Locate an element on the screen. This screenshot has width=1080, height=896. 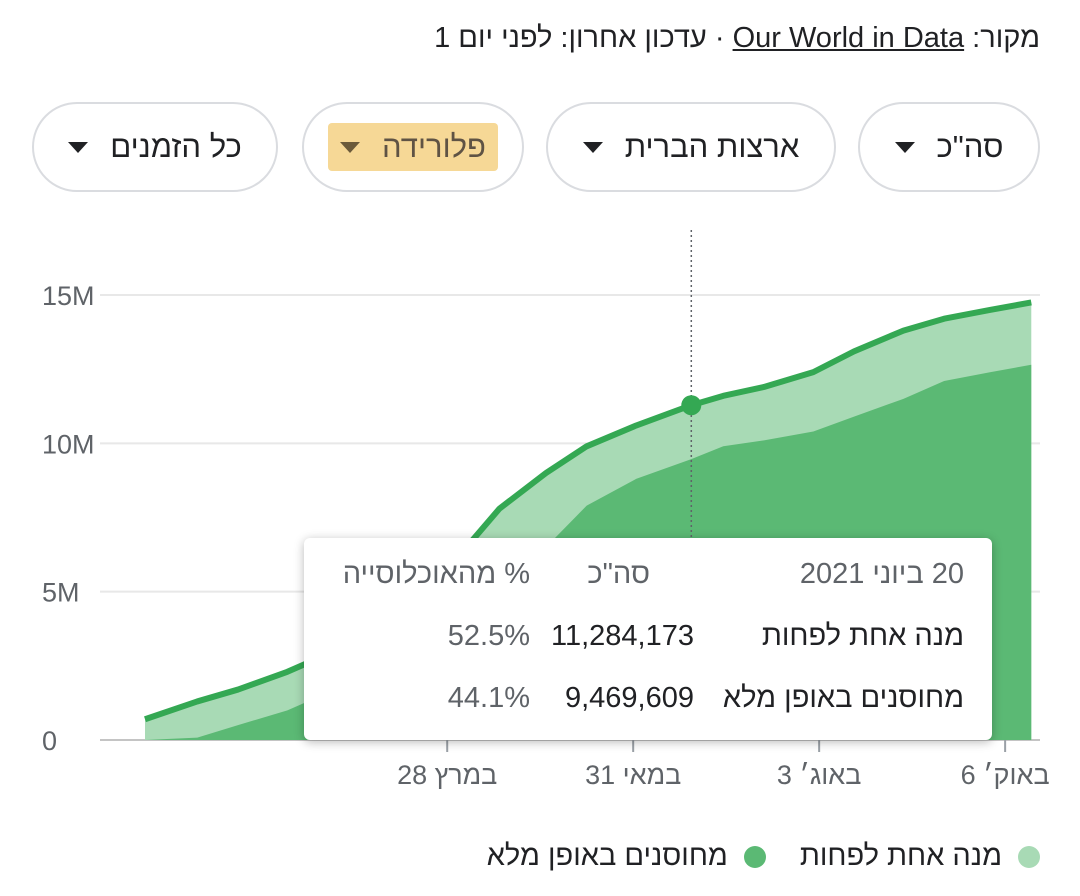
tooltip-row: מחוסנים באופן מלא 9,469,609 44.1% is located at coordinates (648, 702).